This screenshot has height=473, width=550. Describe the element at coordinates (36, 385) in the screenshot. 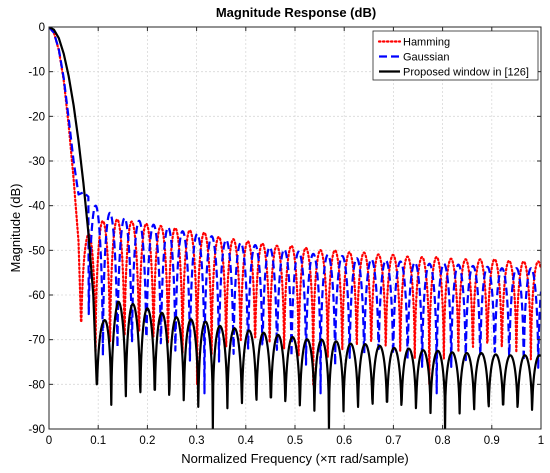

I see `y-tick-label: -80` at that location.